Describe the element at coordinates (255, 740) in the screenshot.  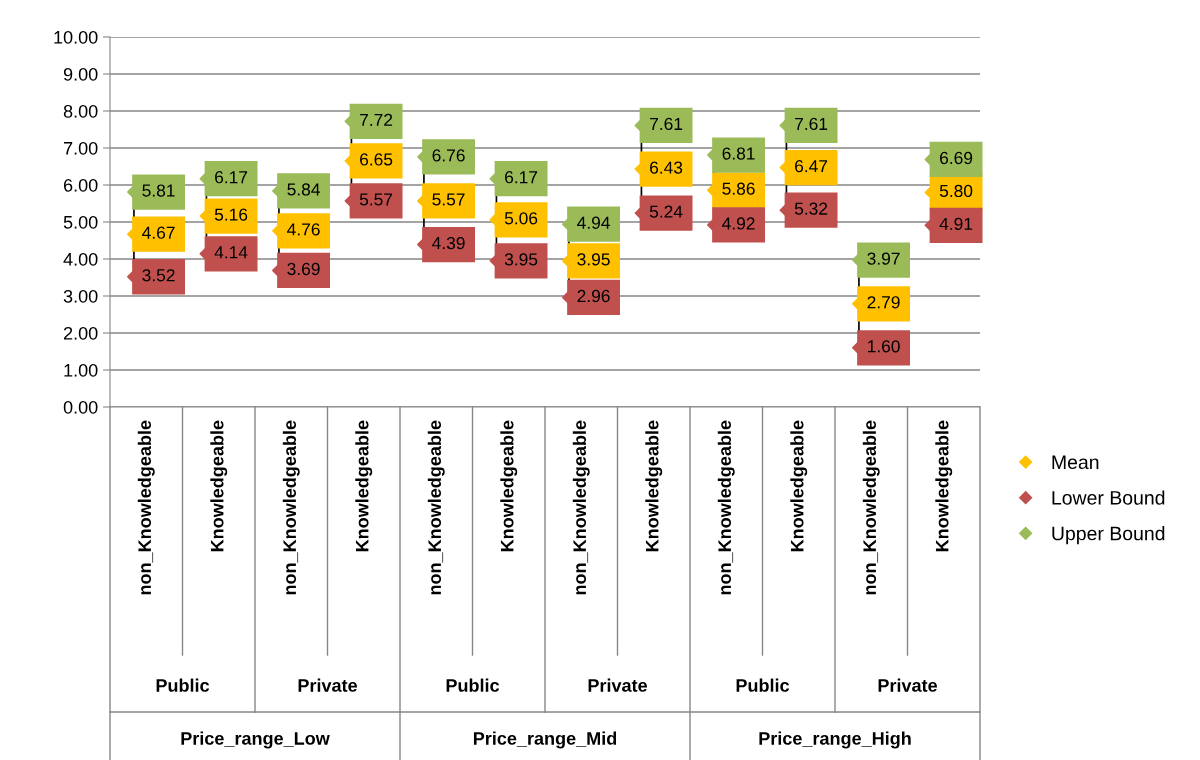
I see `text: Price_range_Low` at that location.